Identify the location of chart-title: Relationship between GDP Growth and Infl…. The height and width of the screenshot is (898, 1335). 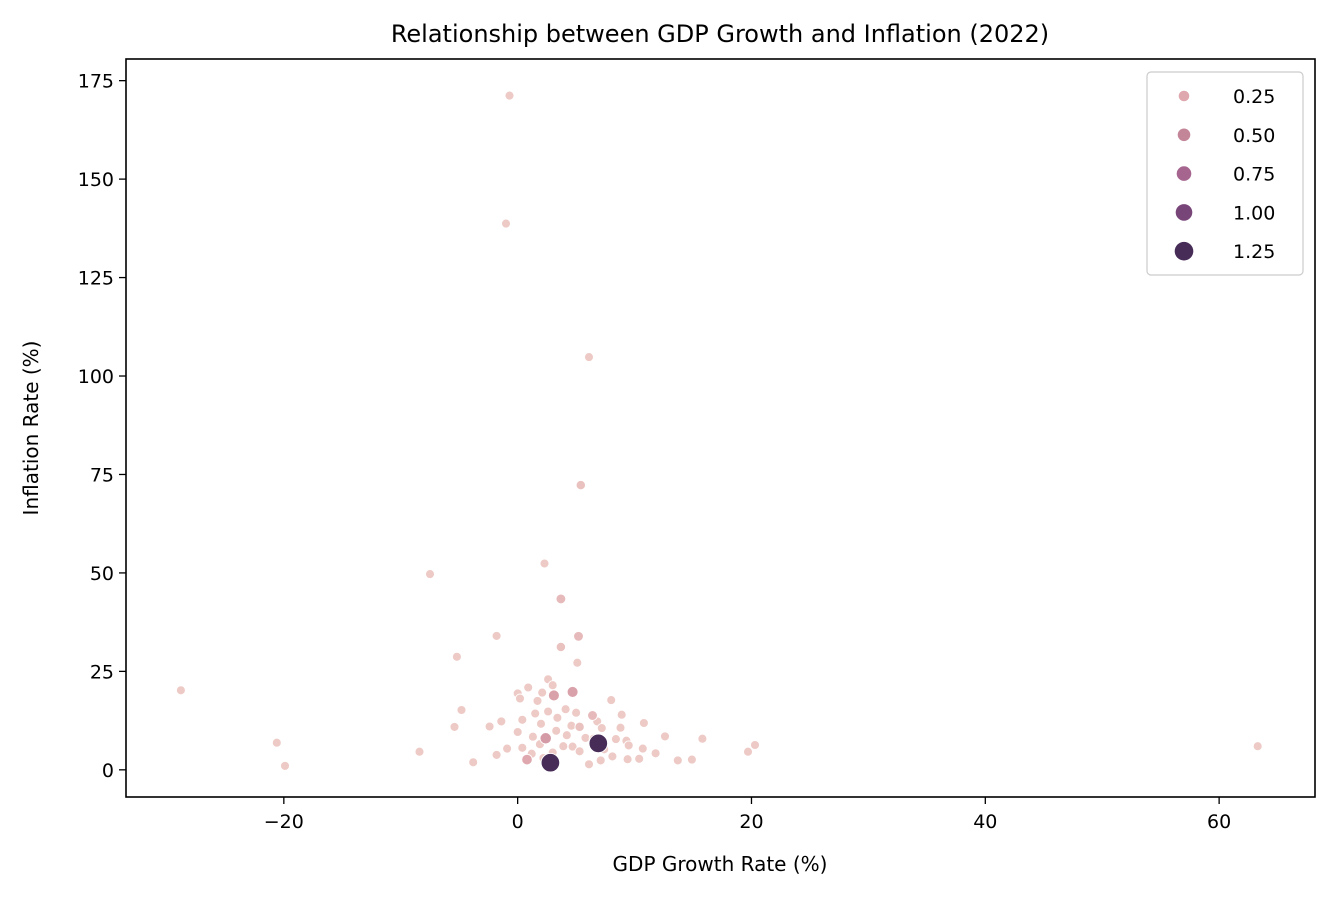
(720, 34).